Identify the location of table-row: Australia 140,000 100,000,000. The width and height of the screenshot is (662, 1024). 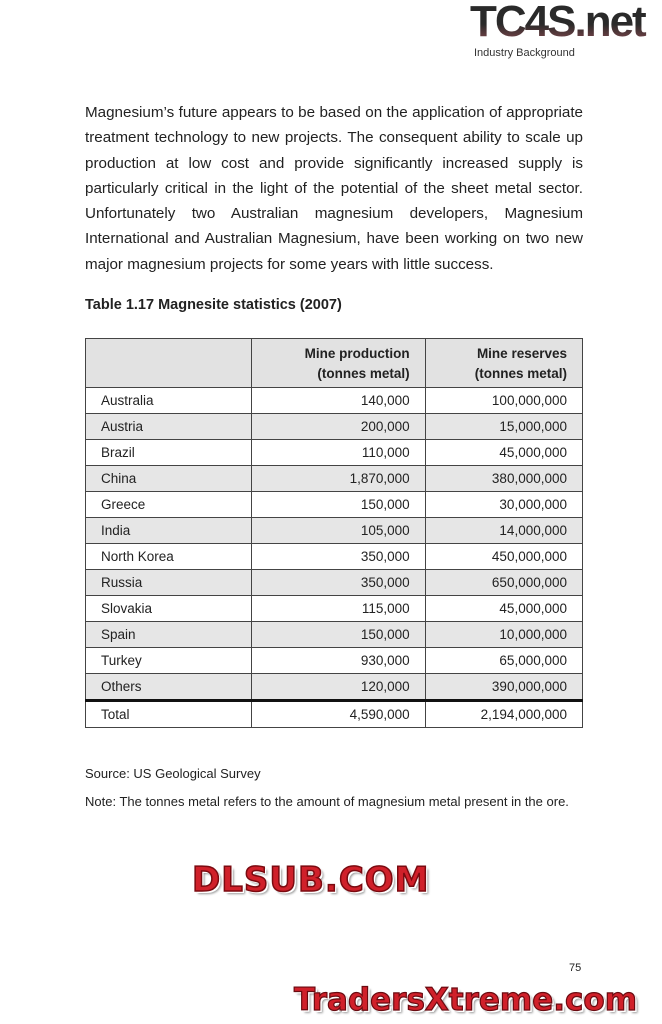
(334, 400).